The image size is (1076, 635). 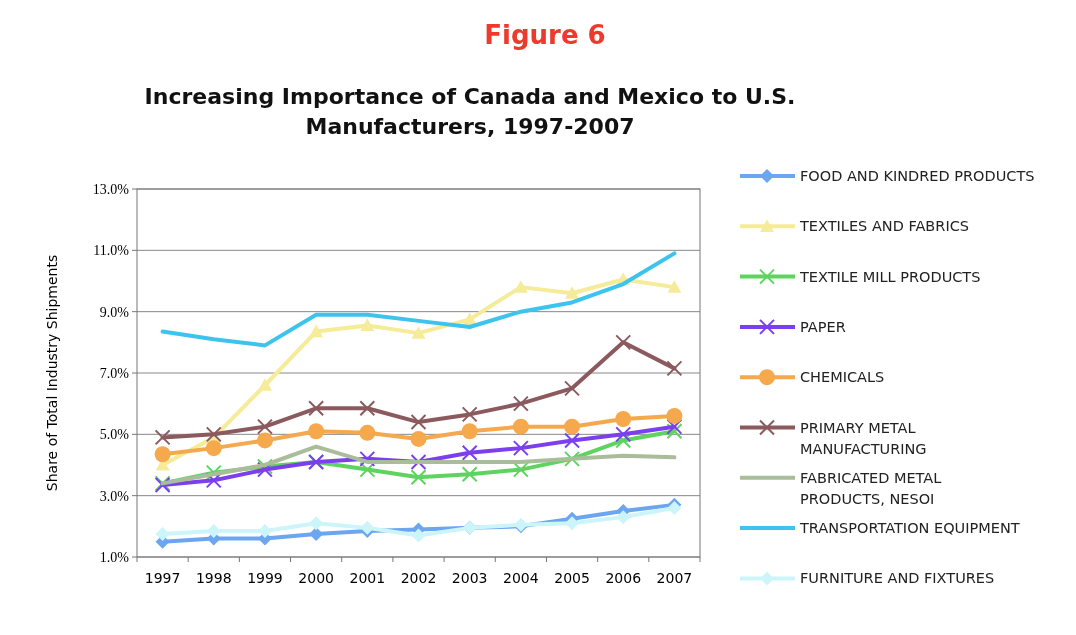 I want to click on x-tick-label: 1999, so click(x=265, y=578).